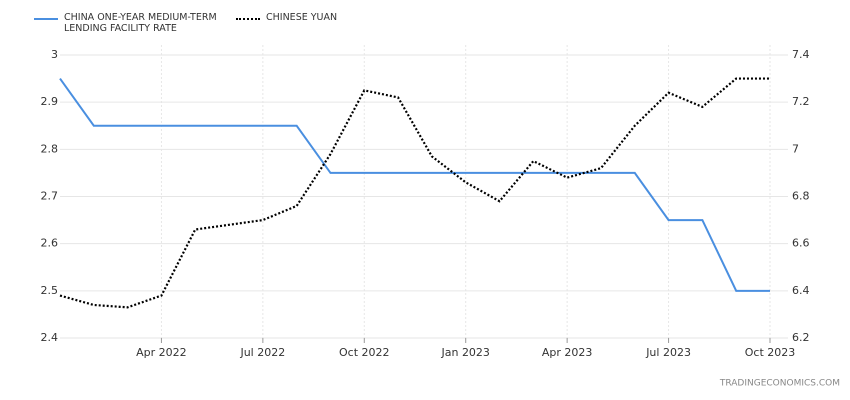  Describe the element at coordinates (795, 148) in the screenshot. I see `y2-tick-label: 7` at that location.